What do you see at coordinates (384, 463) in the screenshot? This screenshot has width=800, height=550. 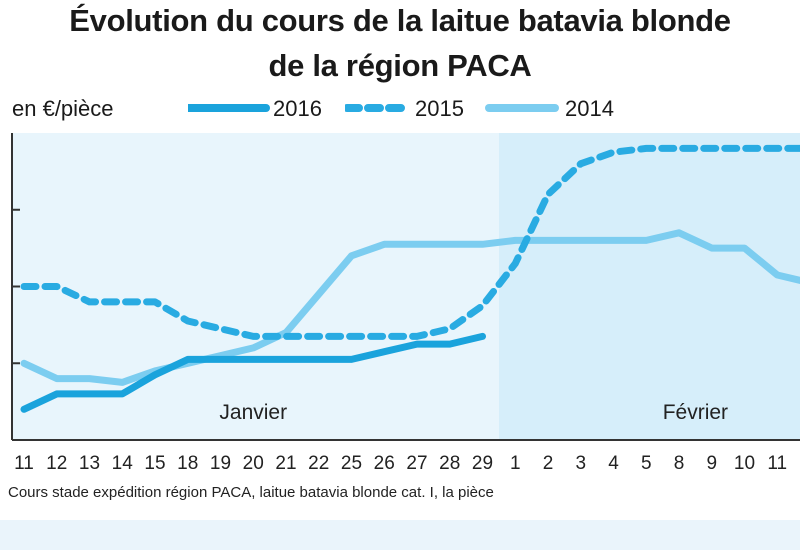 I see `x-tick-label: 26` at bounding box center [384, 463].